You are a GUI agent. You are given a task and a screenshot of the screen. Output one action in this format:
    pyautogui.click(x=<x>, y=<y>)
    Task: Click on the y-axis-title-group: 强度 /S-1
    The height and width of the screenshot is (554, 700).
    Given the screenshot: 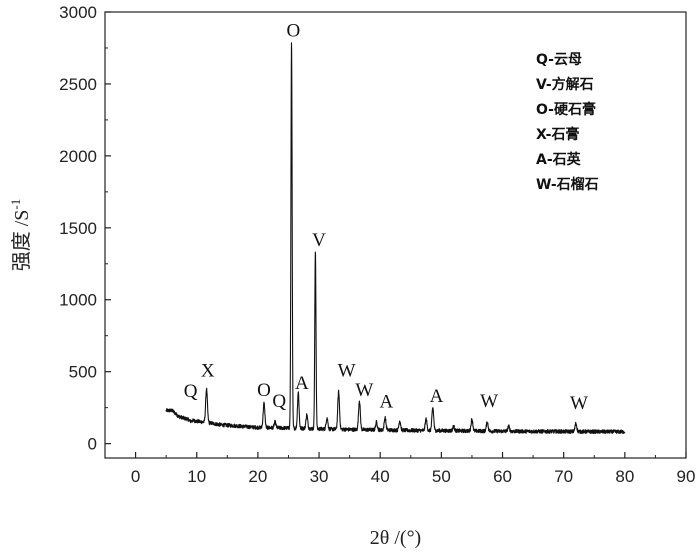 What is the action you would take?
    pyautogui.click(x=20, y=235)
    